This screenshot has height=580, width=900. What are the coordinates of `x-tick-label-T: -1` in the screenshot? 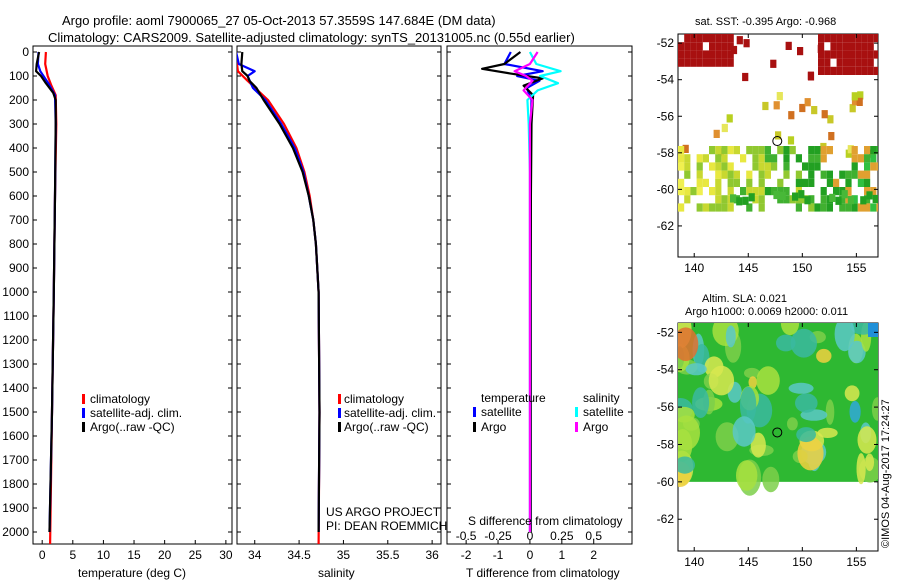 It's located at (498, 555).